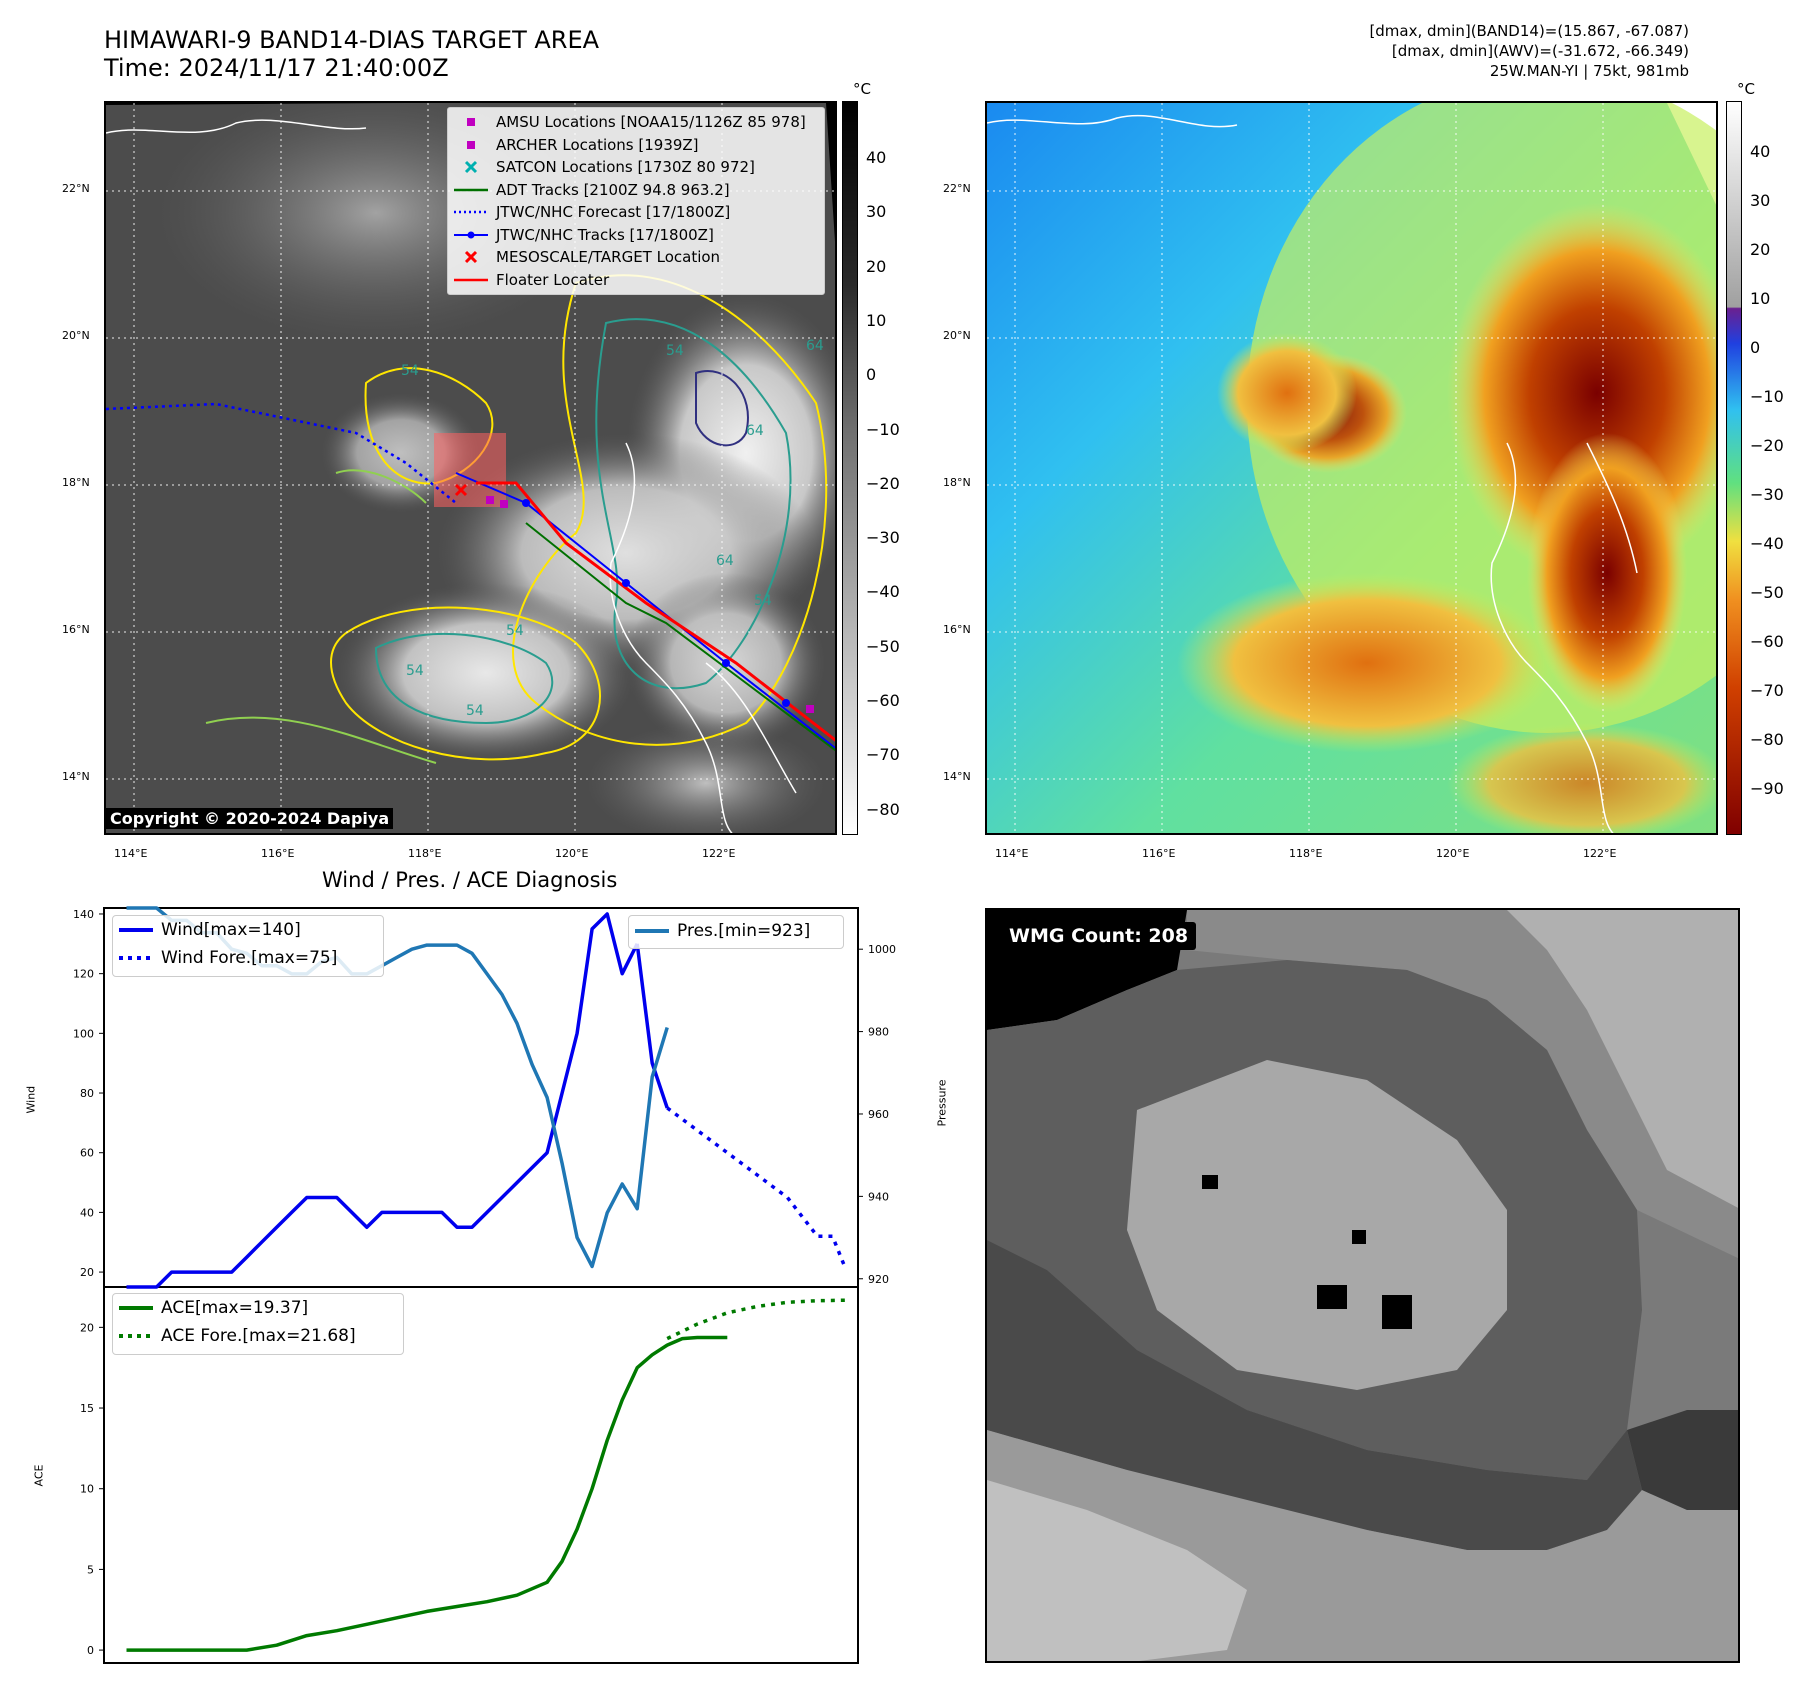  What do you see at coordinates (862, 89) in the screenshot?
I see `ir-colorbar-unit: °C` at bounding box center [862, 89].